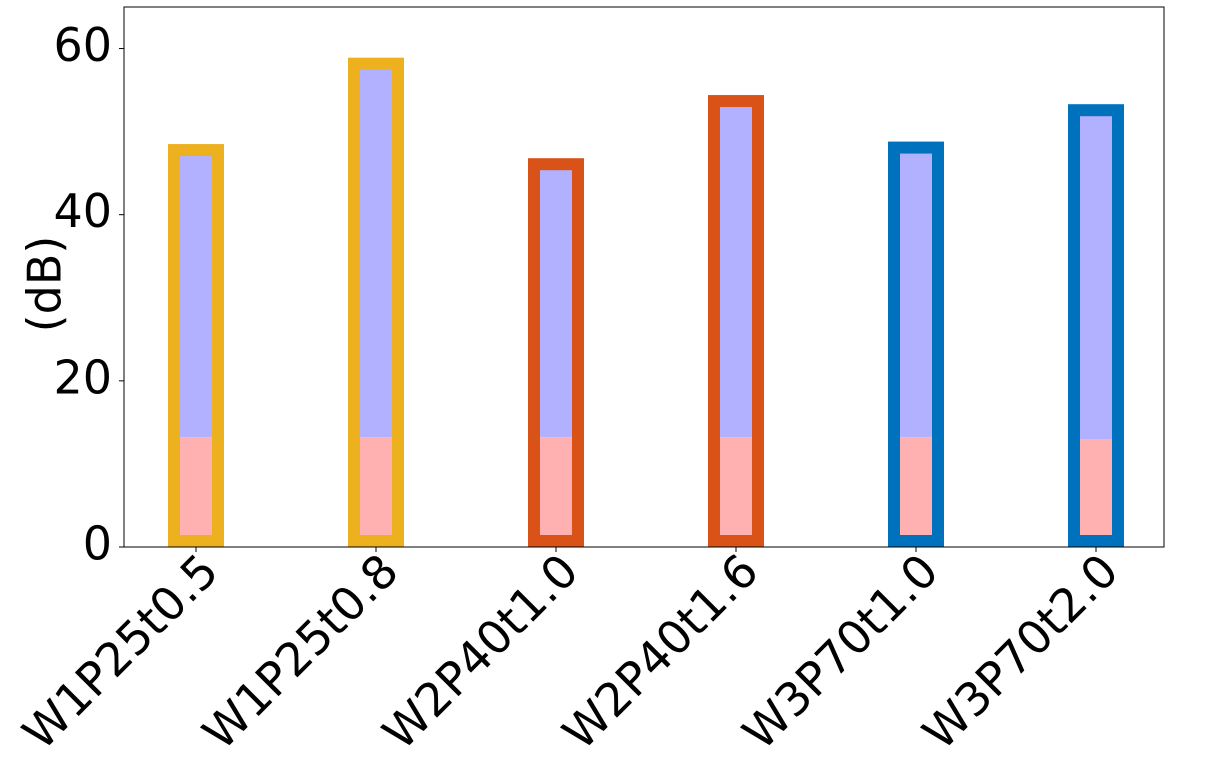 This screenshot has height=776, width=1206. Describe the element at coordinates (88, 294) in the screenshot. I see `y-axis: 0 20 40 60` at that location.